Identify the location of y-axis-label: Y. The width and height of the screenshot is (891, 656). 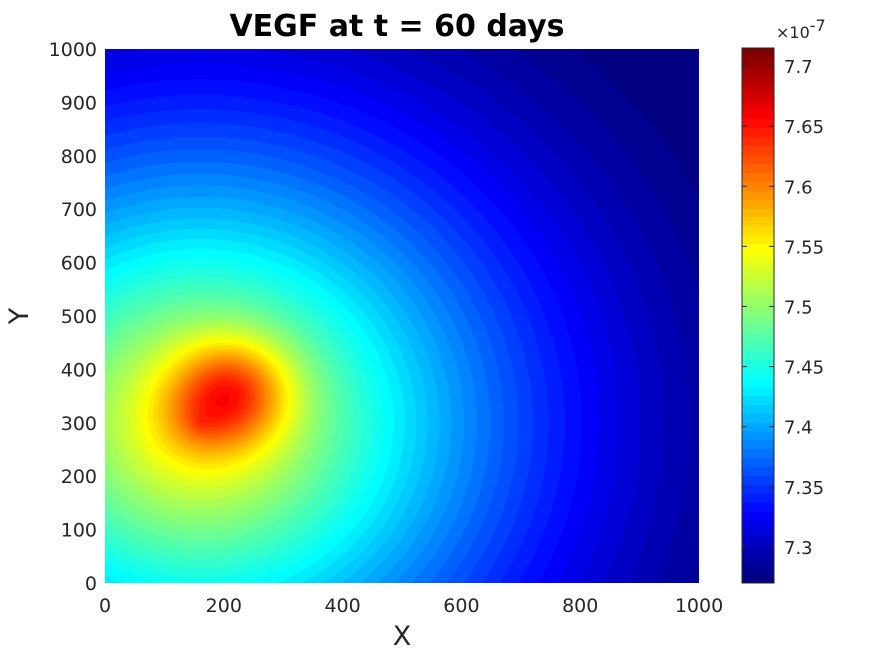
(19, 316).